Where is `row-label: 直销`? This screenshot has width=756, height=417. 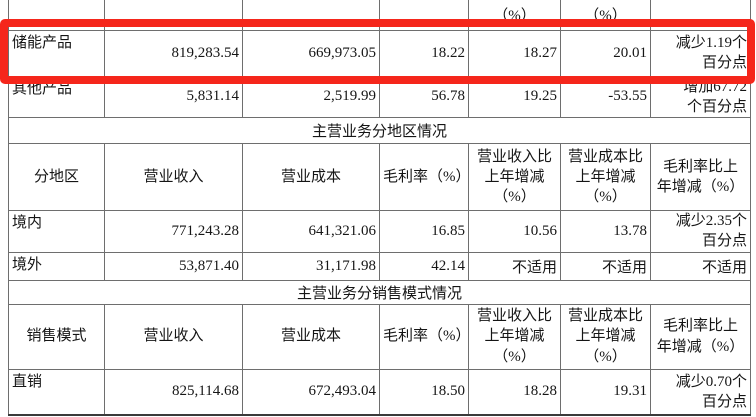 row-label: 直销 is located at coordinates (56, 392).